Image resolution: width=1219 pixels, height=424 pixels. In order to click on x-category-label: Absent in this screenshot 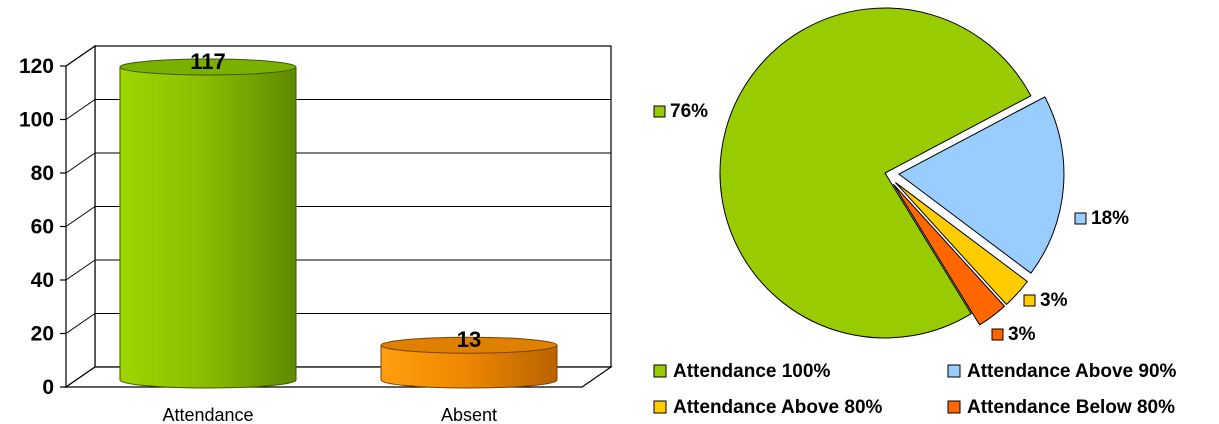, I will do `click(469, 414)`.